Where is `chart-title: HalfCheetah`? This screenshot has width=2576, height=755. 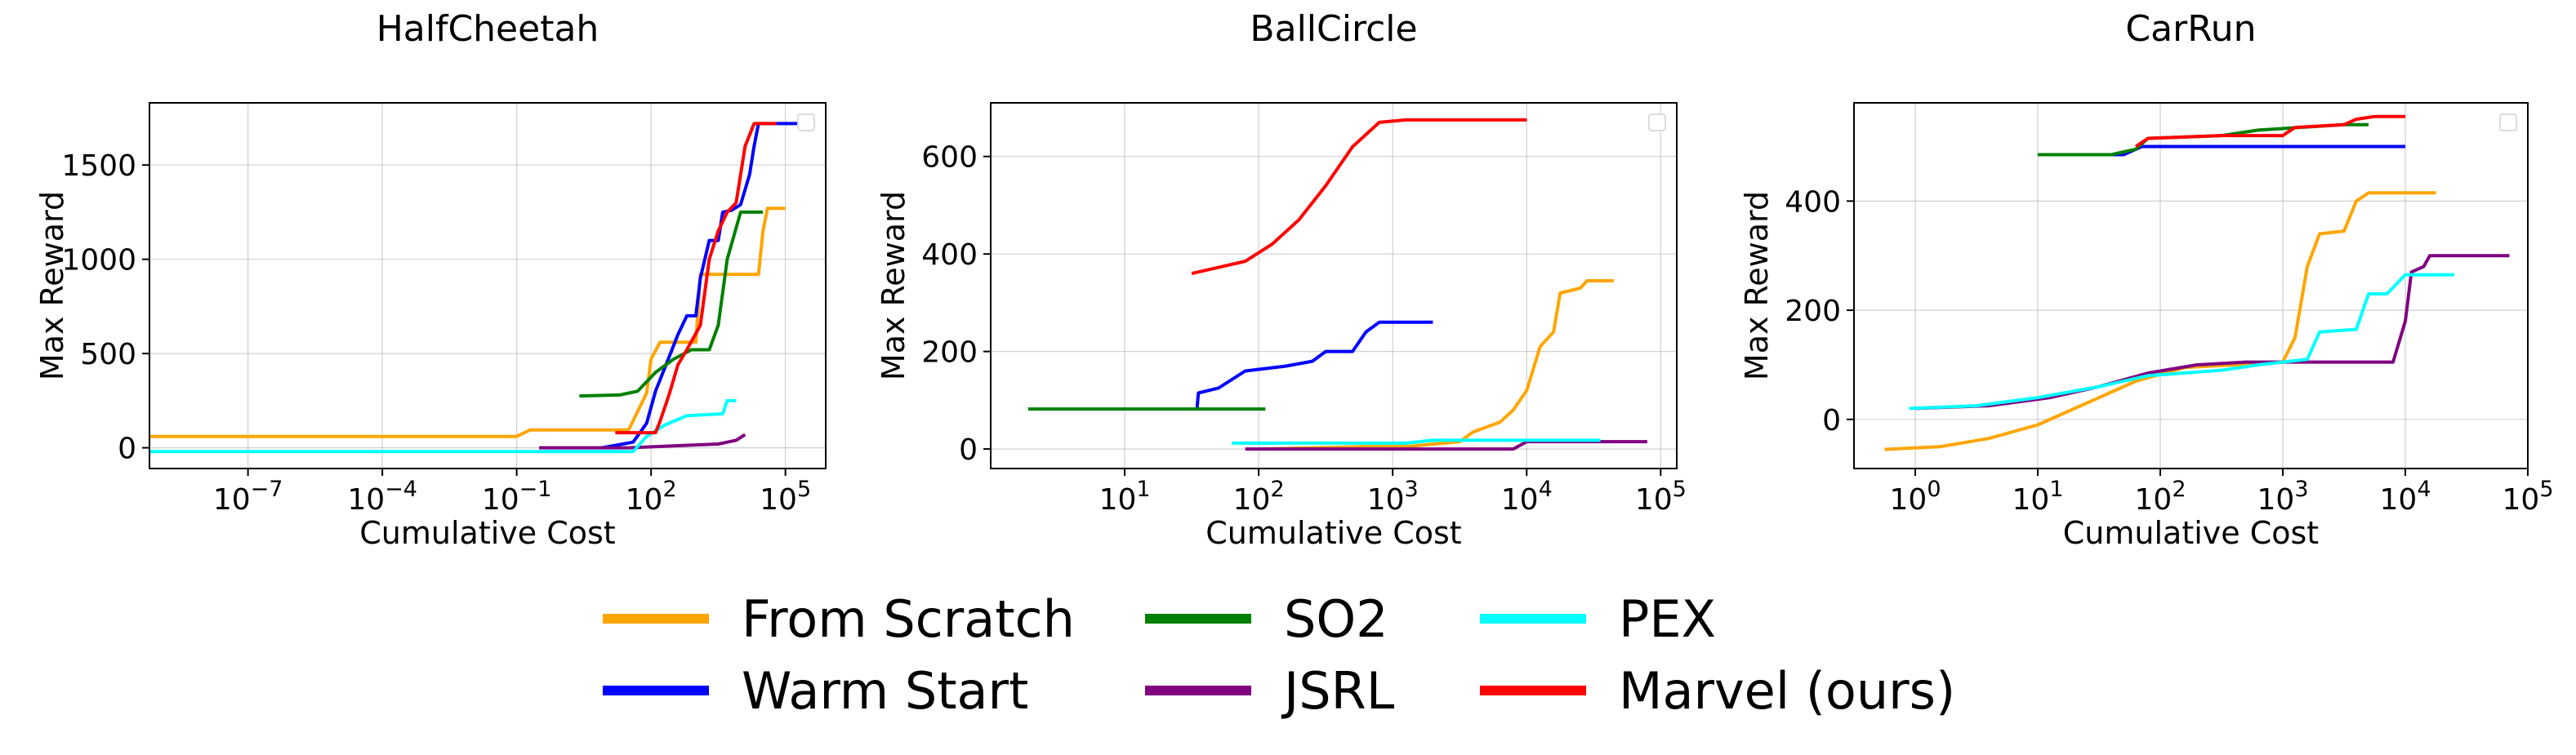
chart-title: HalfCheetah is located at coordinates (488, 29).